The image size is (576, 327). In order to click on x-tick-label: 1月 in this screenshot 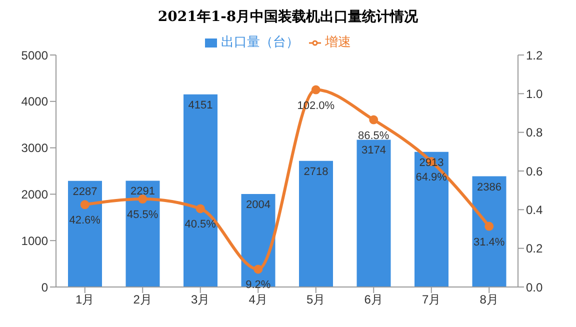, I will do `click(85, 299)`.